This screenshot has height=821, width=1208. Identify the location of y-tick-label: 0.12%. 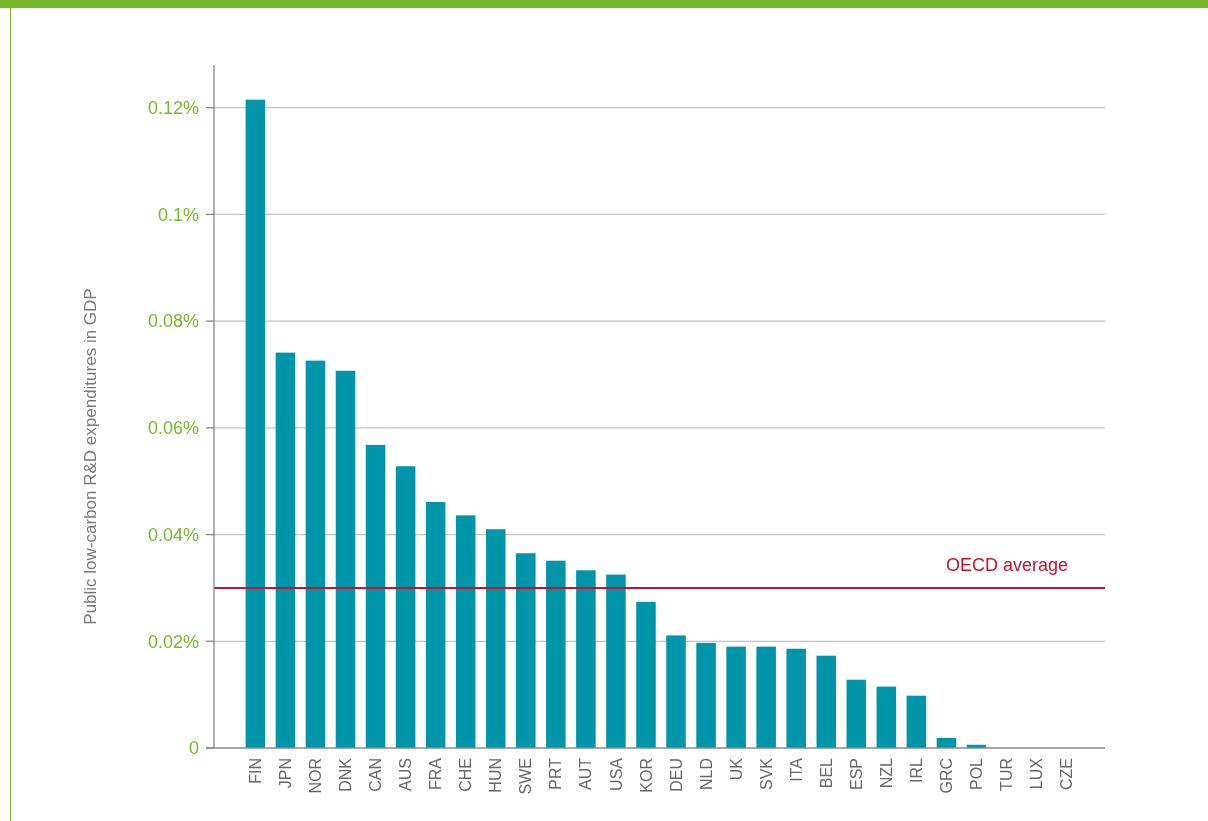
(173, 107).